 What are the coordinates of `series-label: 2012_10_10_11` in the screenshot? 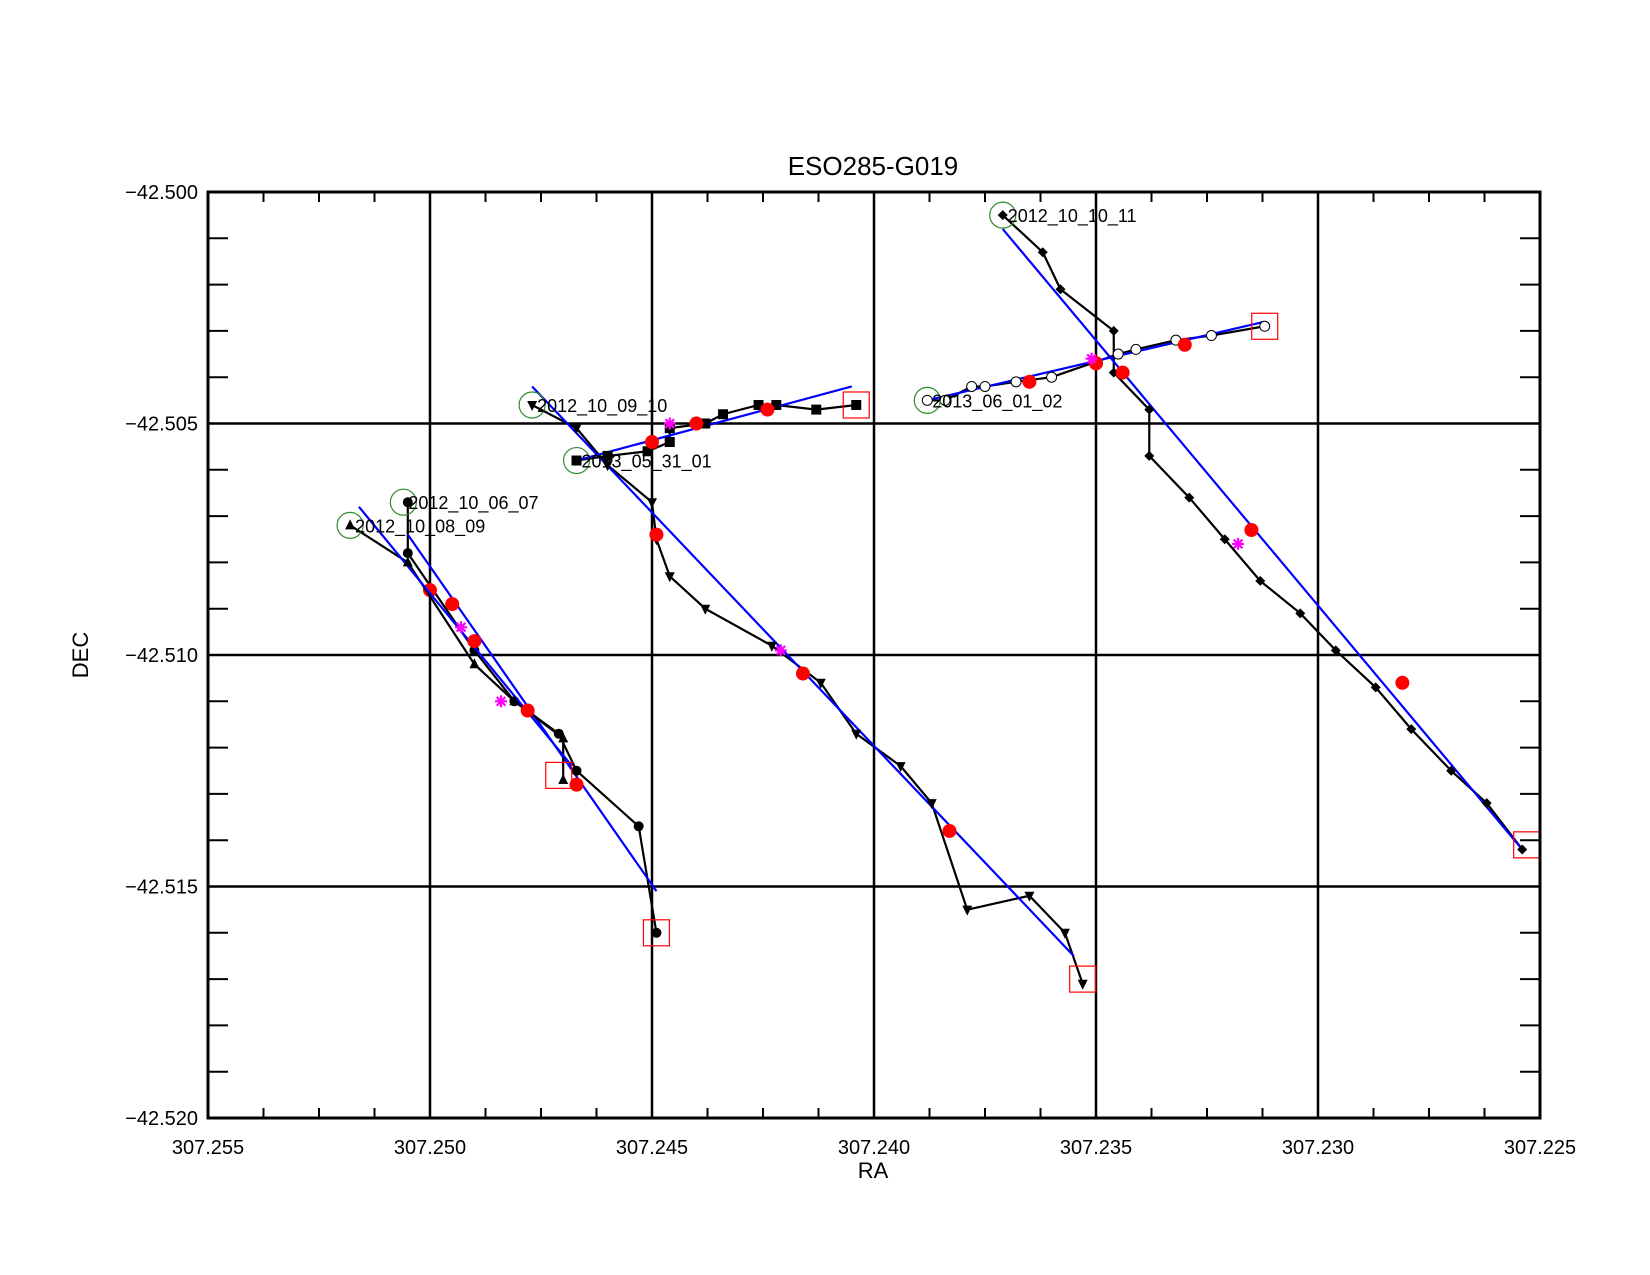 It's located at (1072, 216).